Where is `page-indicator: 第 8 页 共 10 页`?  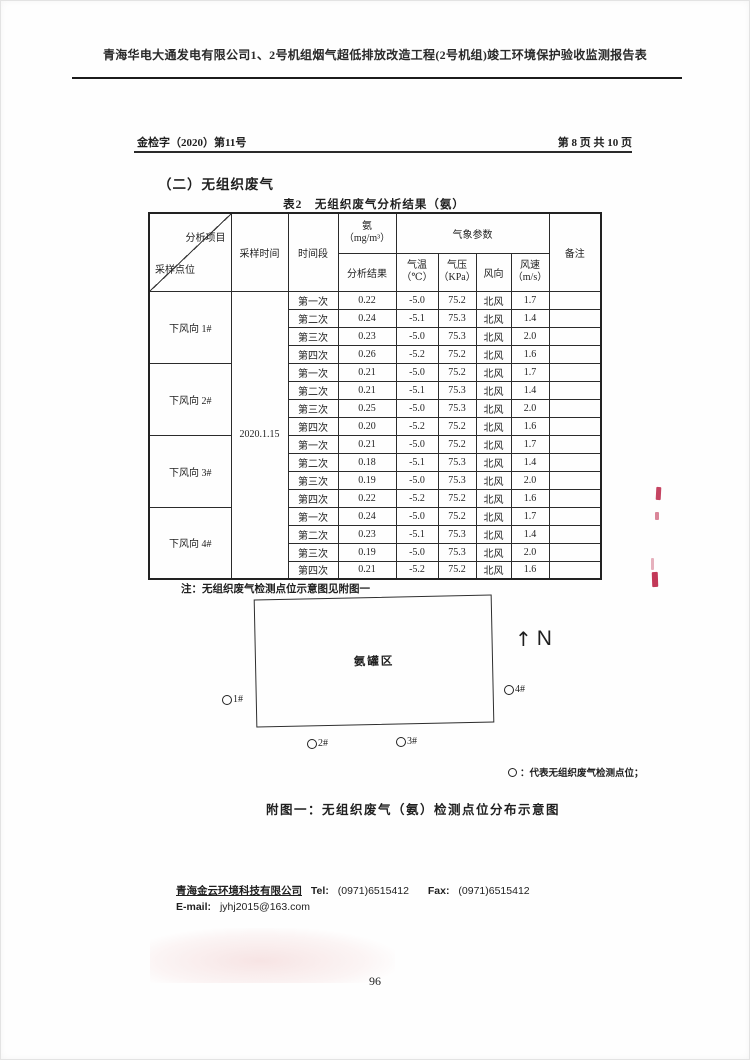 page-indicator: 第 8 页 共 10 页 is located at coordinates (594, 143).